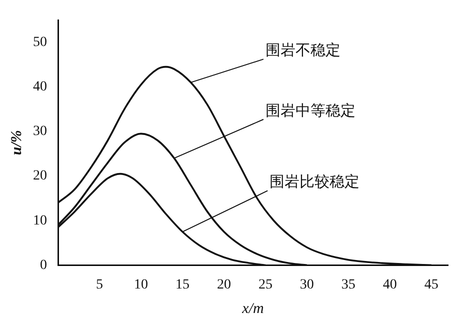 This screenshot has width=464, height=324. I want to click on text: 围岩比较稳定, so click(315, 182).